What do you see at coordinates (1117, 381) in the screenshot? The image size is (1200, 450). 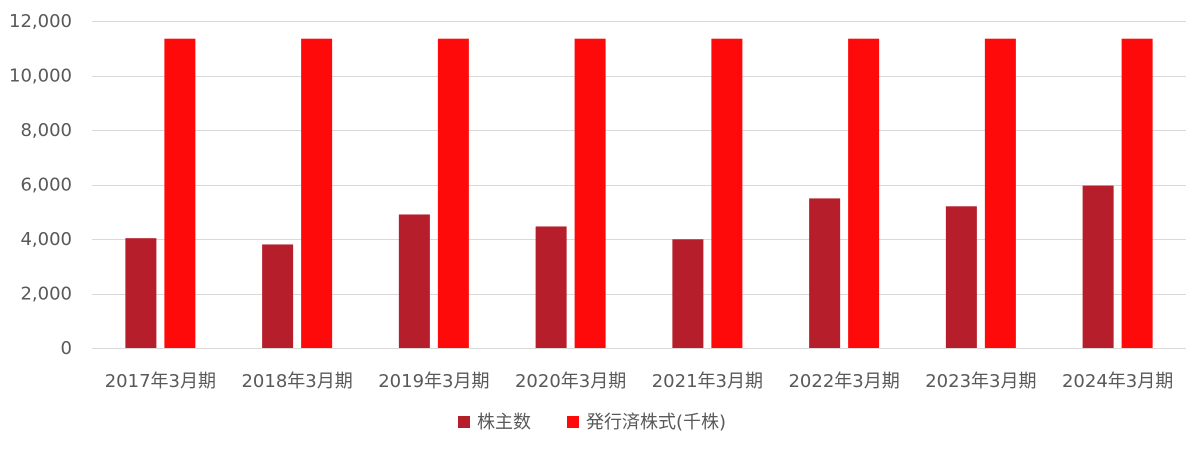 I see `x-category-label: 2024年3月期` at bounding box center [1117, 381].